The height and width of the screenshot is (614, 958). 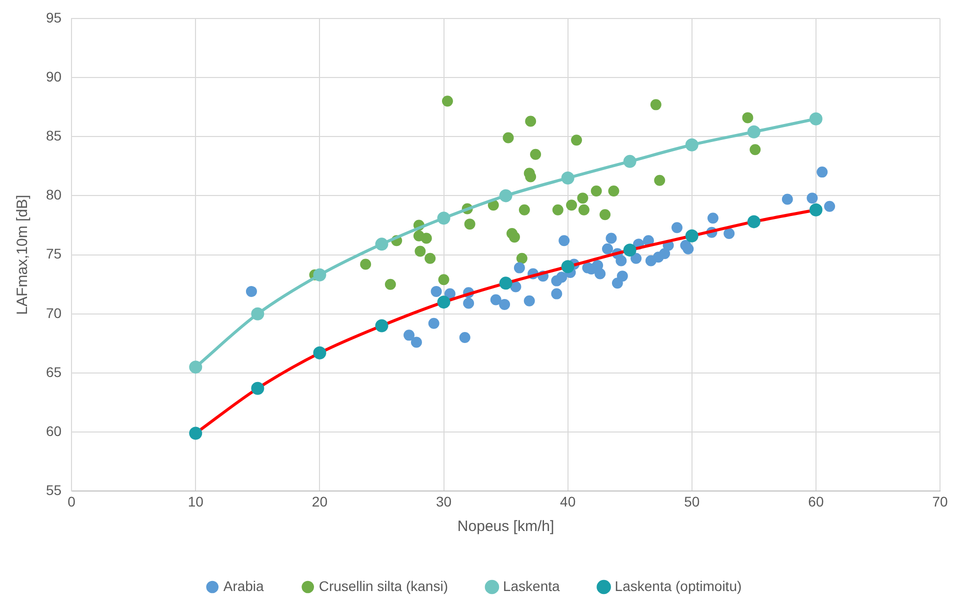 What do you see at coordinates (505, 527) in the screenshot?
I see `x-axis-title: Nopeus [km/h]` at bounding box center [505, 527].